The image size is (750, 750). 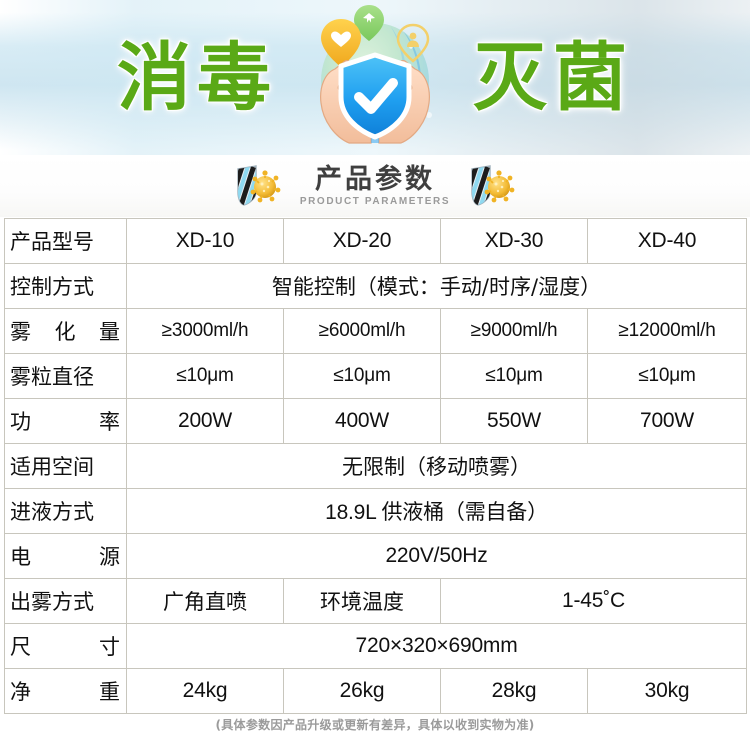 I want to click on hands-holding-shield-check-icon, so click(x=375, y=78).